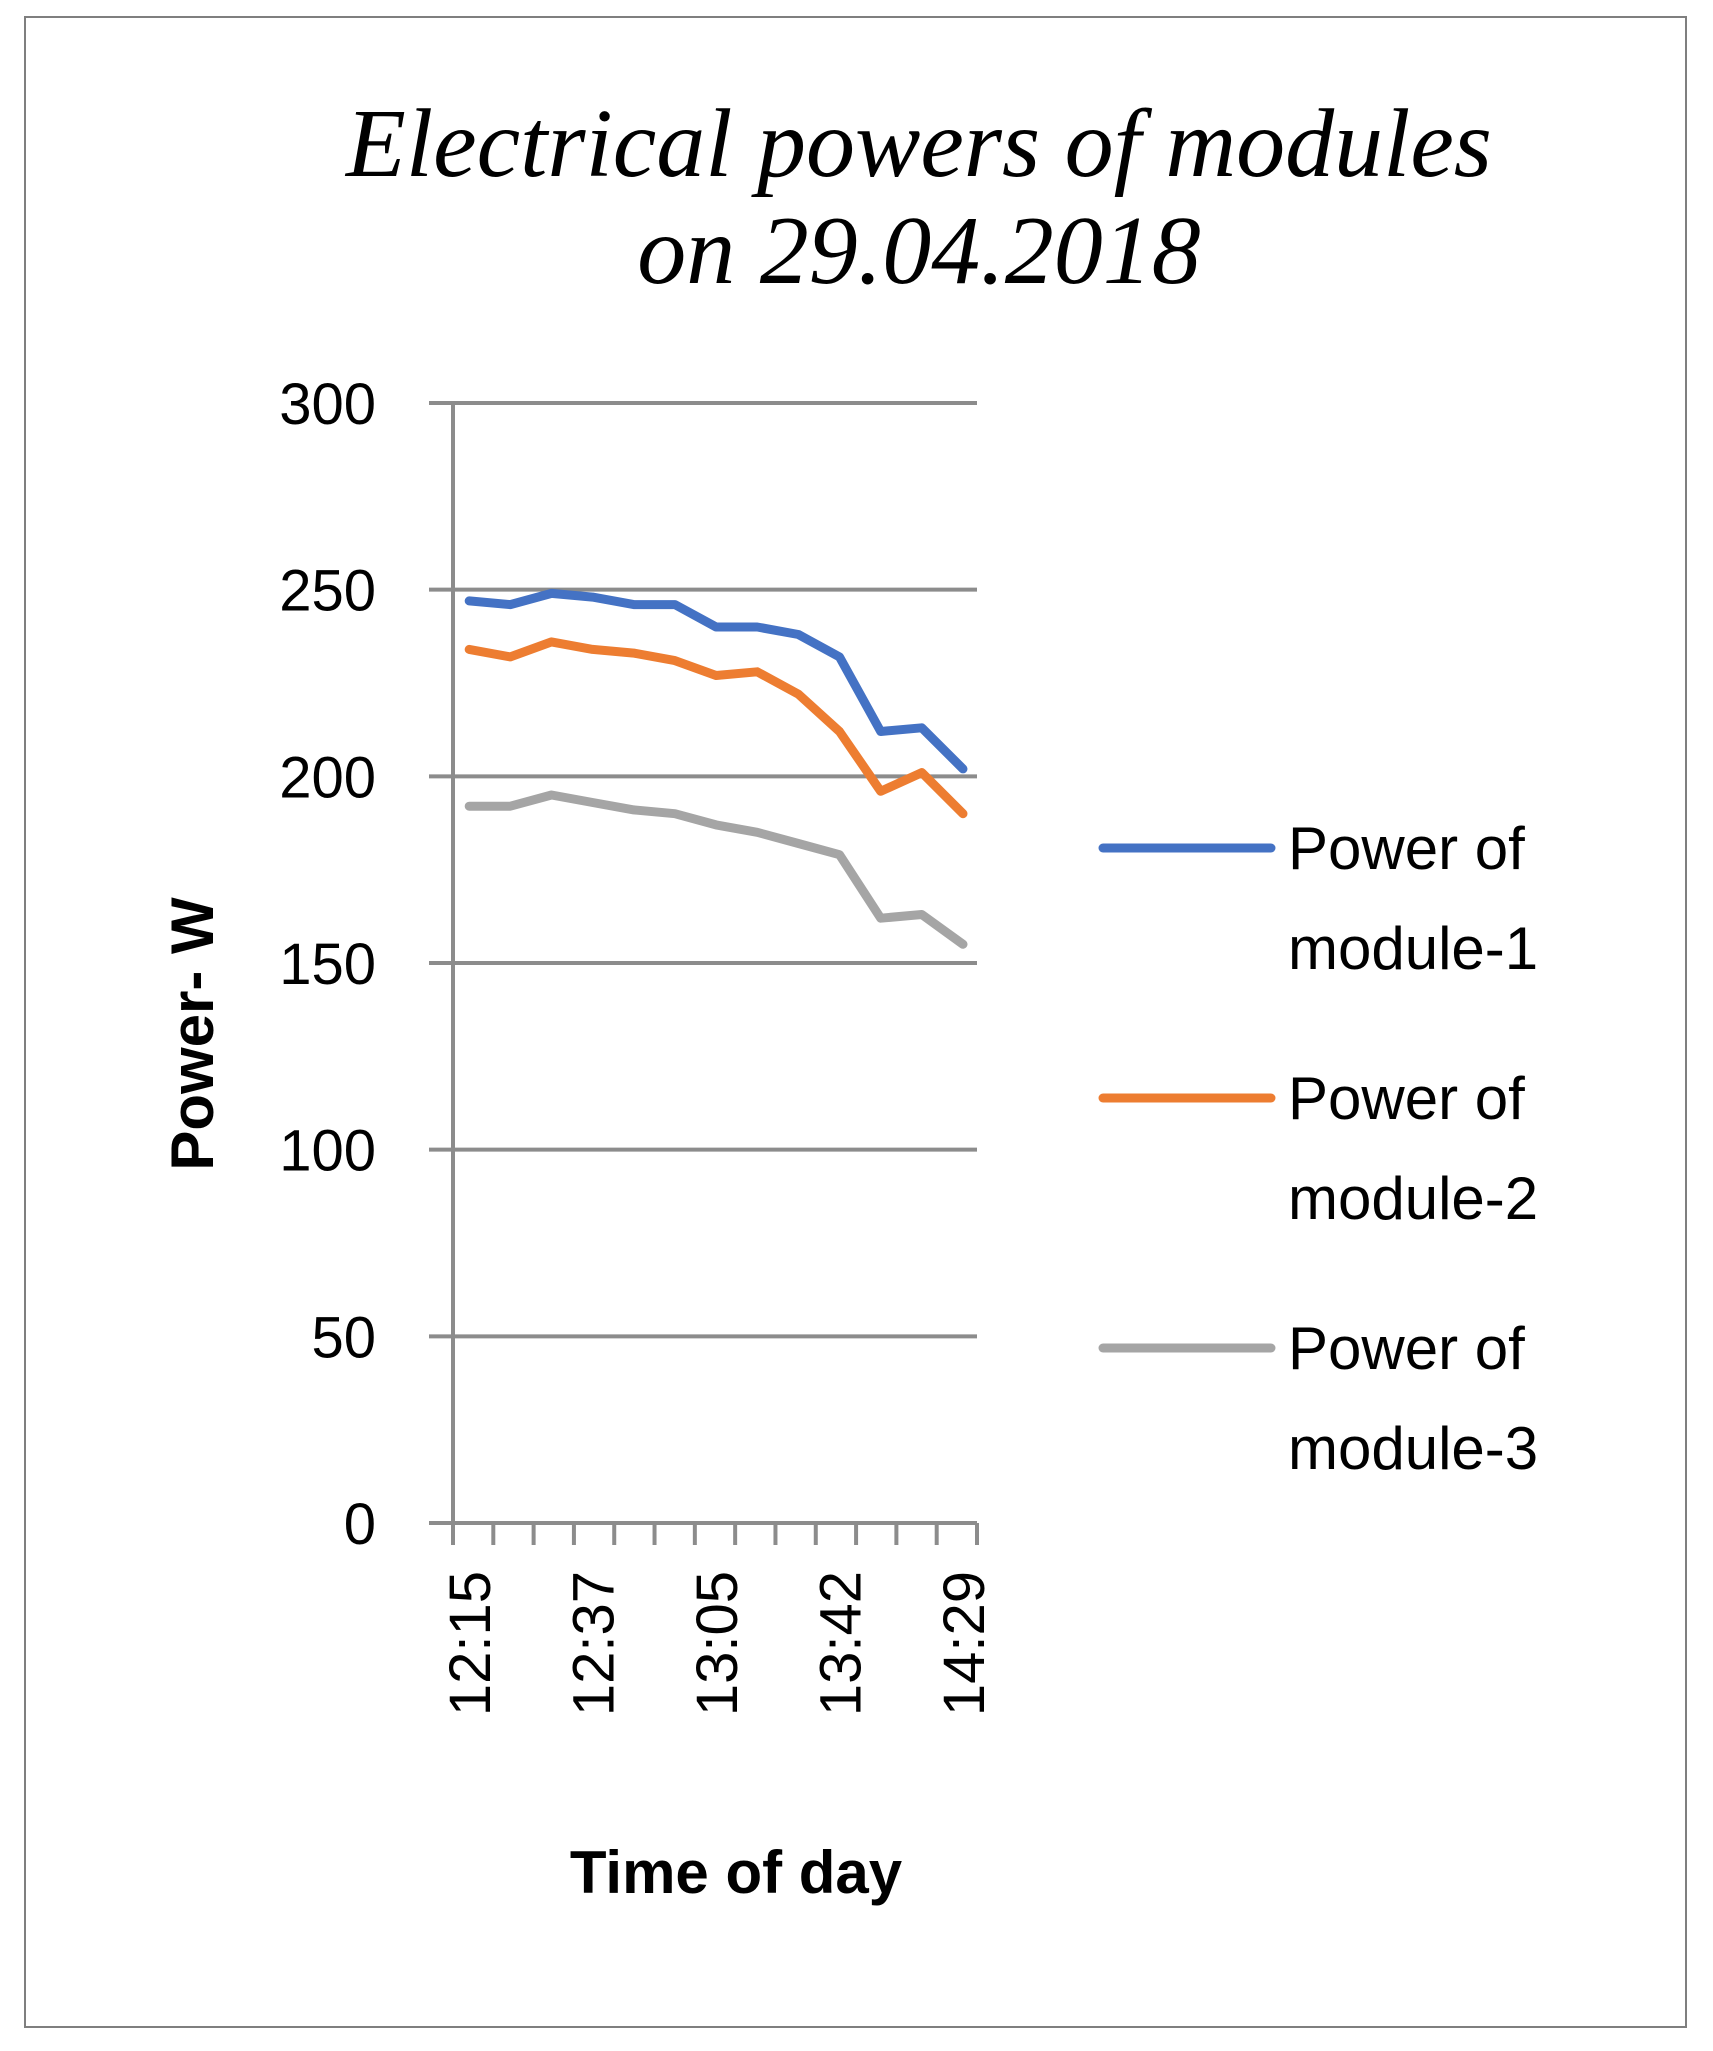 The height and width of the screenshot is (2051, 1713). Describe the element at coordinates (1413, 948) in the screenshot. I see `legend-label-module-1: module-1` at that location.